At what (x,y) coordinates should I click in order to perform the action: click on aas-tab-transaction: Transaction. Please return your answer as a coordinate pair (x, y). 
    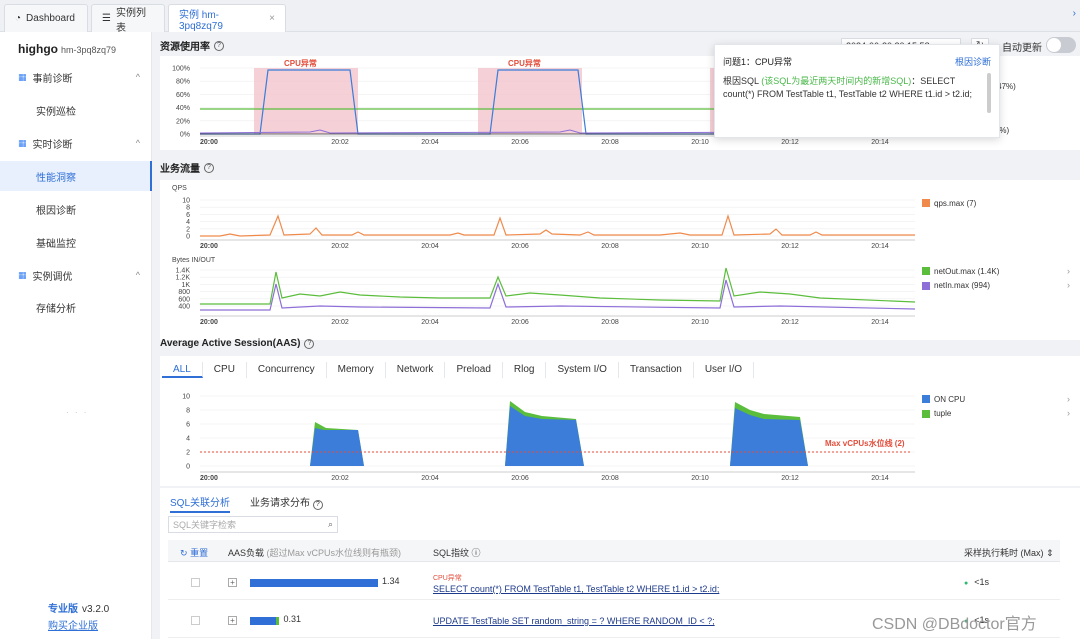
    Looking at the image, I should click on (656, 370).